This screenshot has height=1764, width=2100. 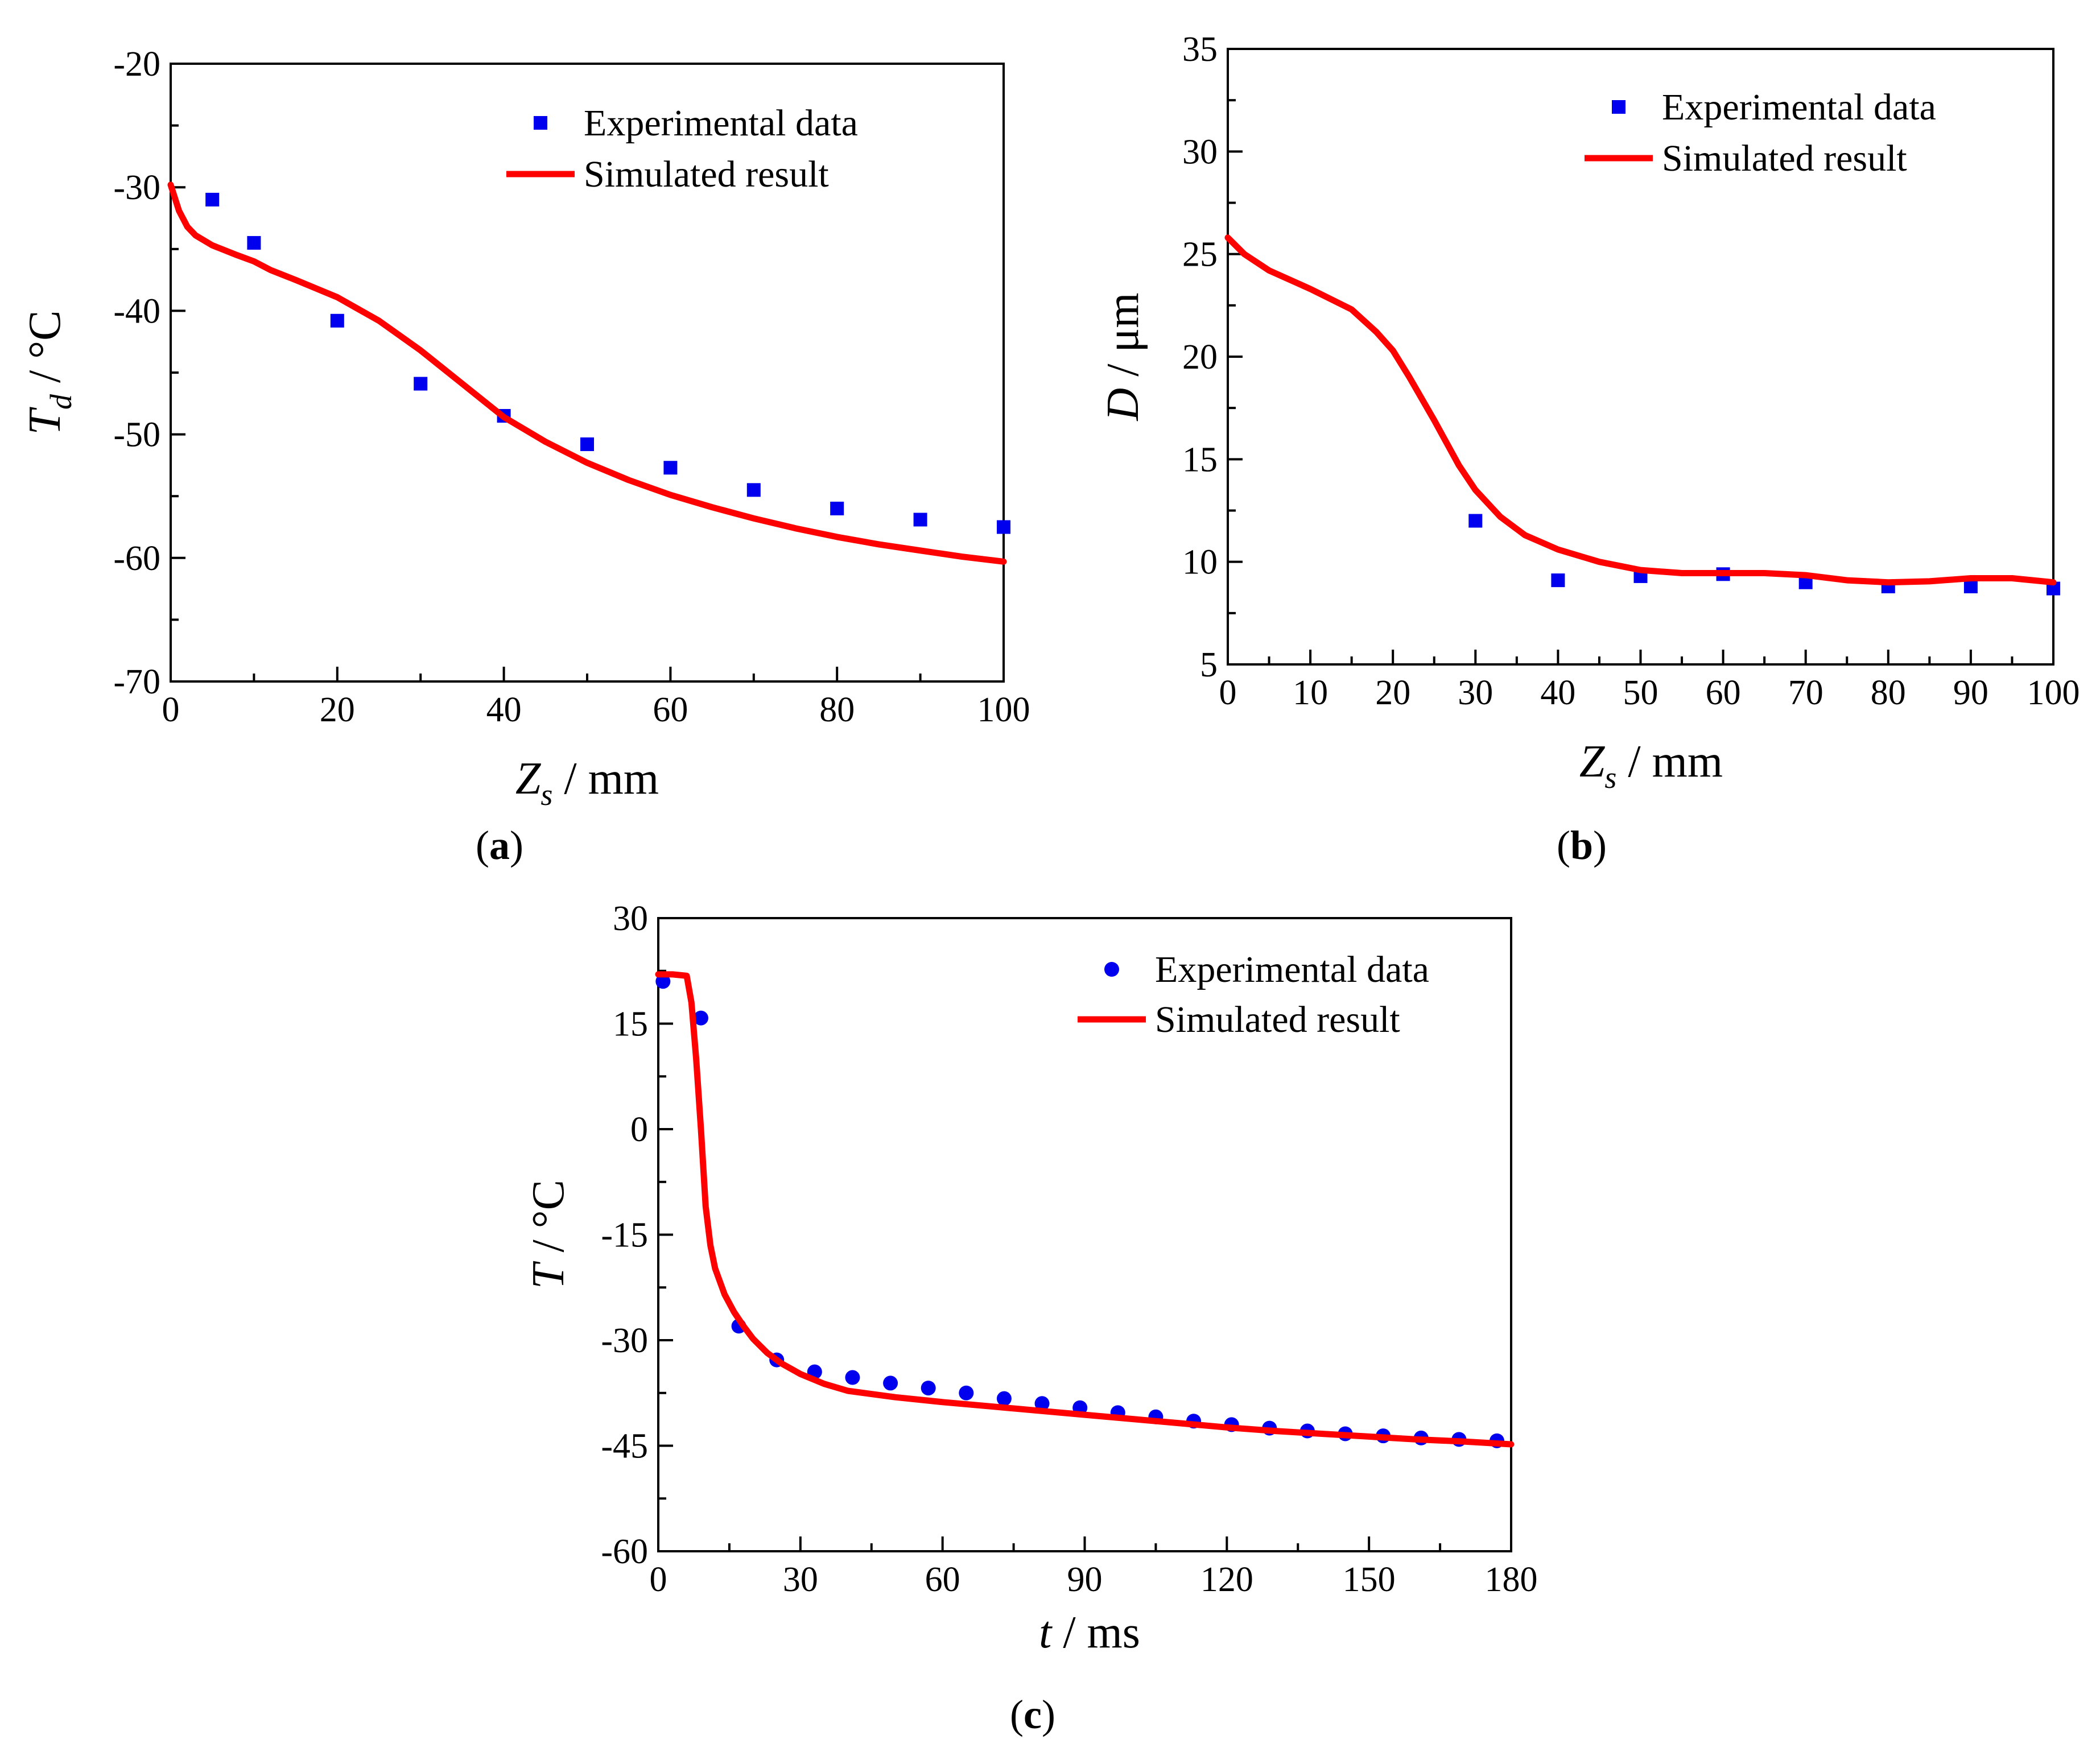 I want to click on x-axis-title-subscript: s, so click(x=1610, y=778).